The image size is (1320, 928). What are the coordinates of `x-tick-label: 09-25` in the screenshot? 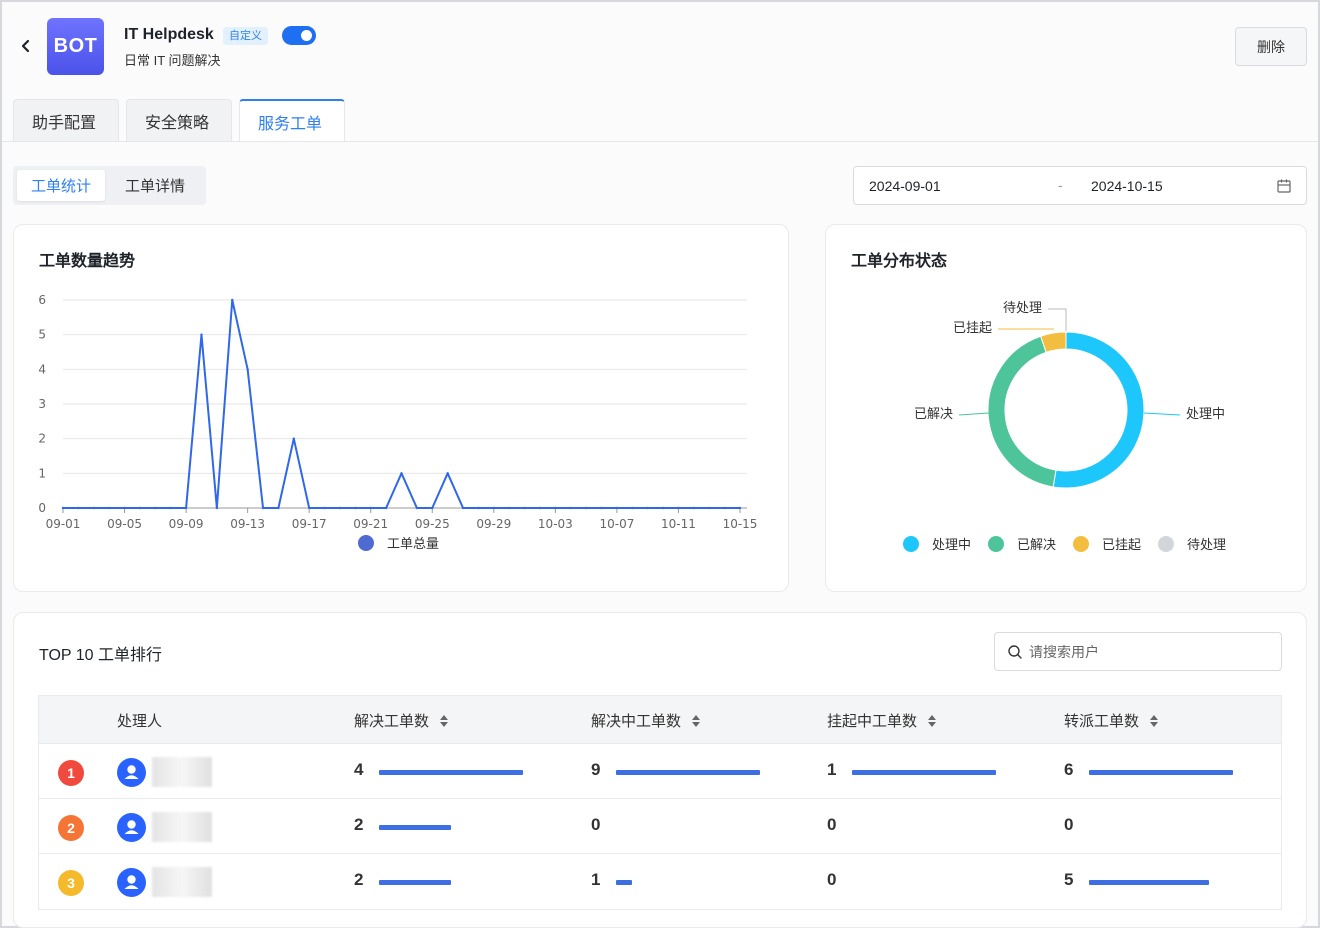 It's located at (432, 524).